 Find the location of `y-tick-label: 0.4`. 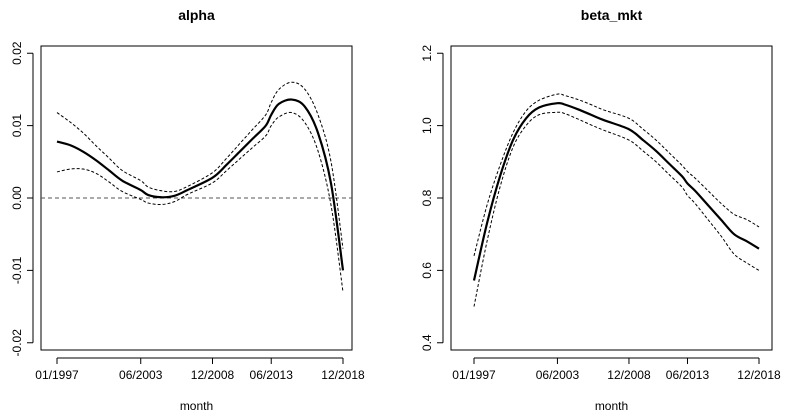

y-tick-label: 0.4 is located at coordinates (427, 342).